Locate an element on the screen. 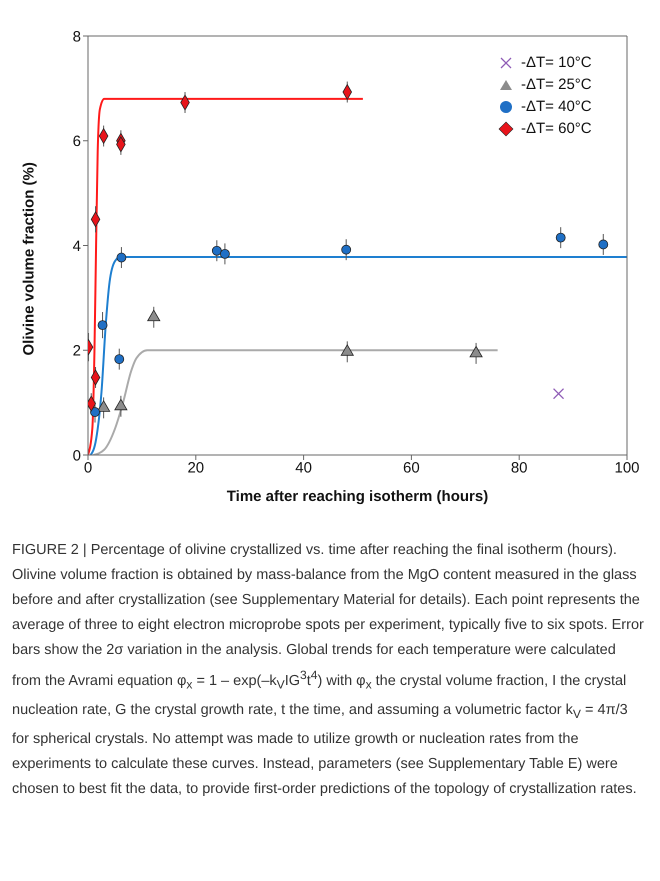  y-tick-label: 2 is located at coordinates (76, 351).